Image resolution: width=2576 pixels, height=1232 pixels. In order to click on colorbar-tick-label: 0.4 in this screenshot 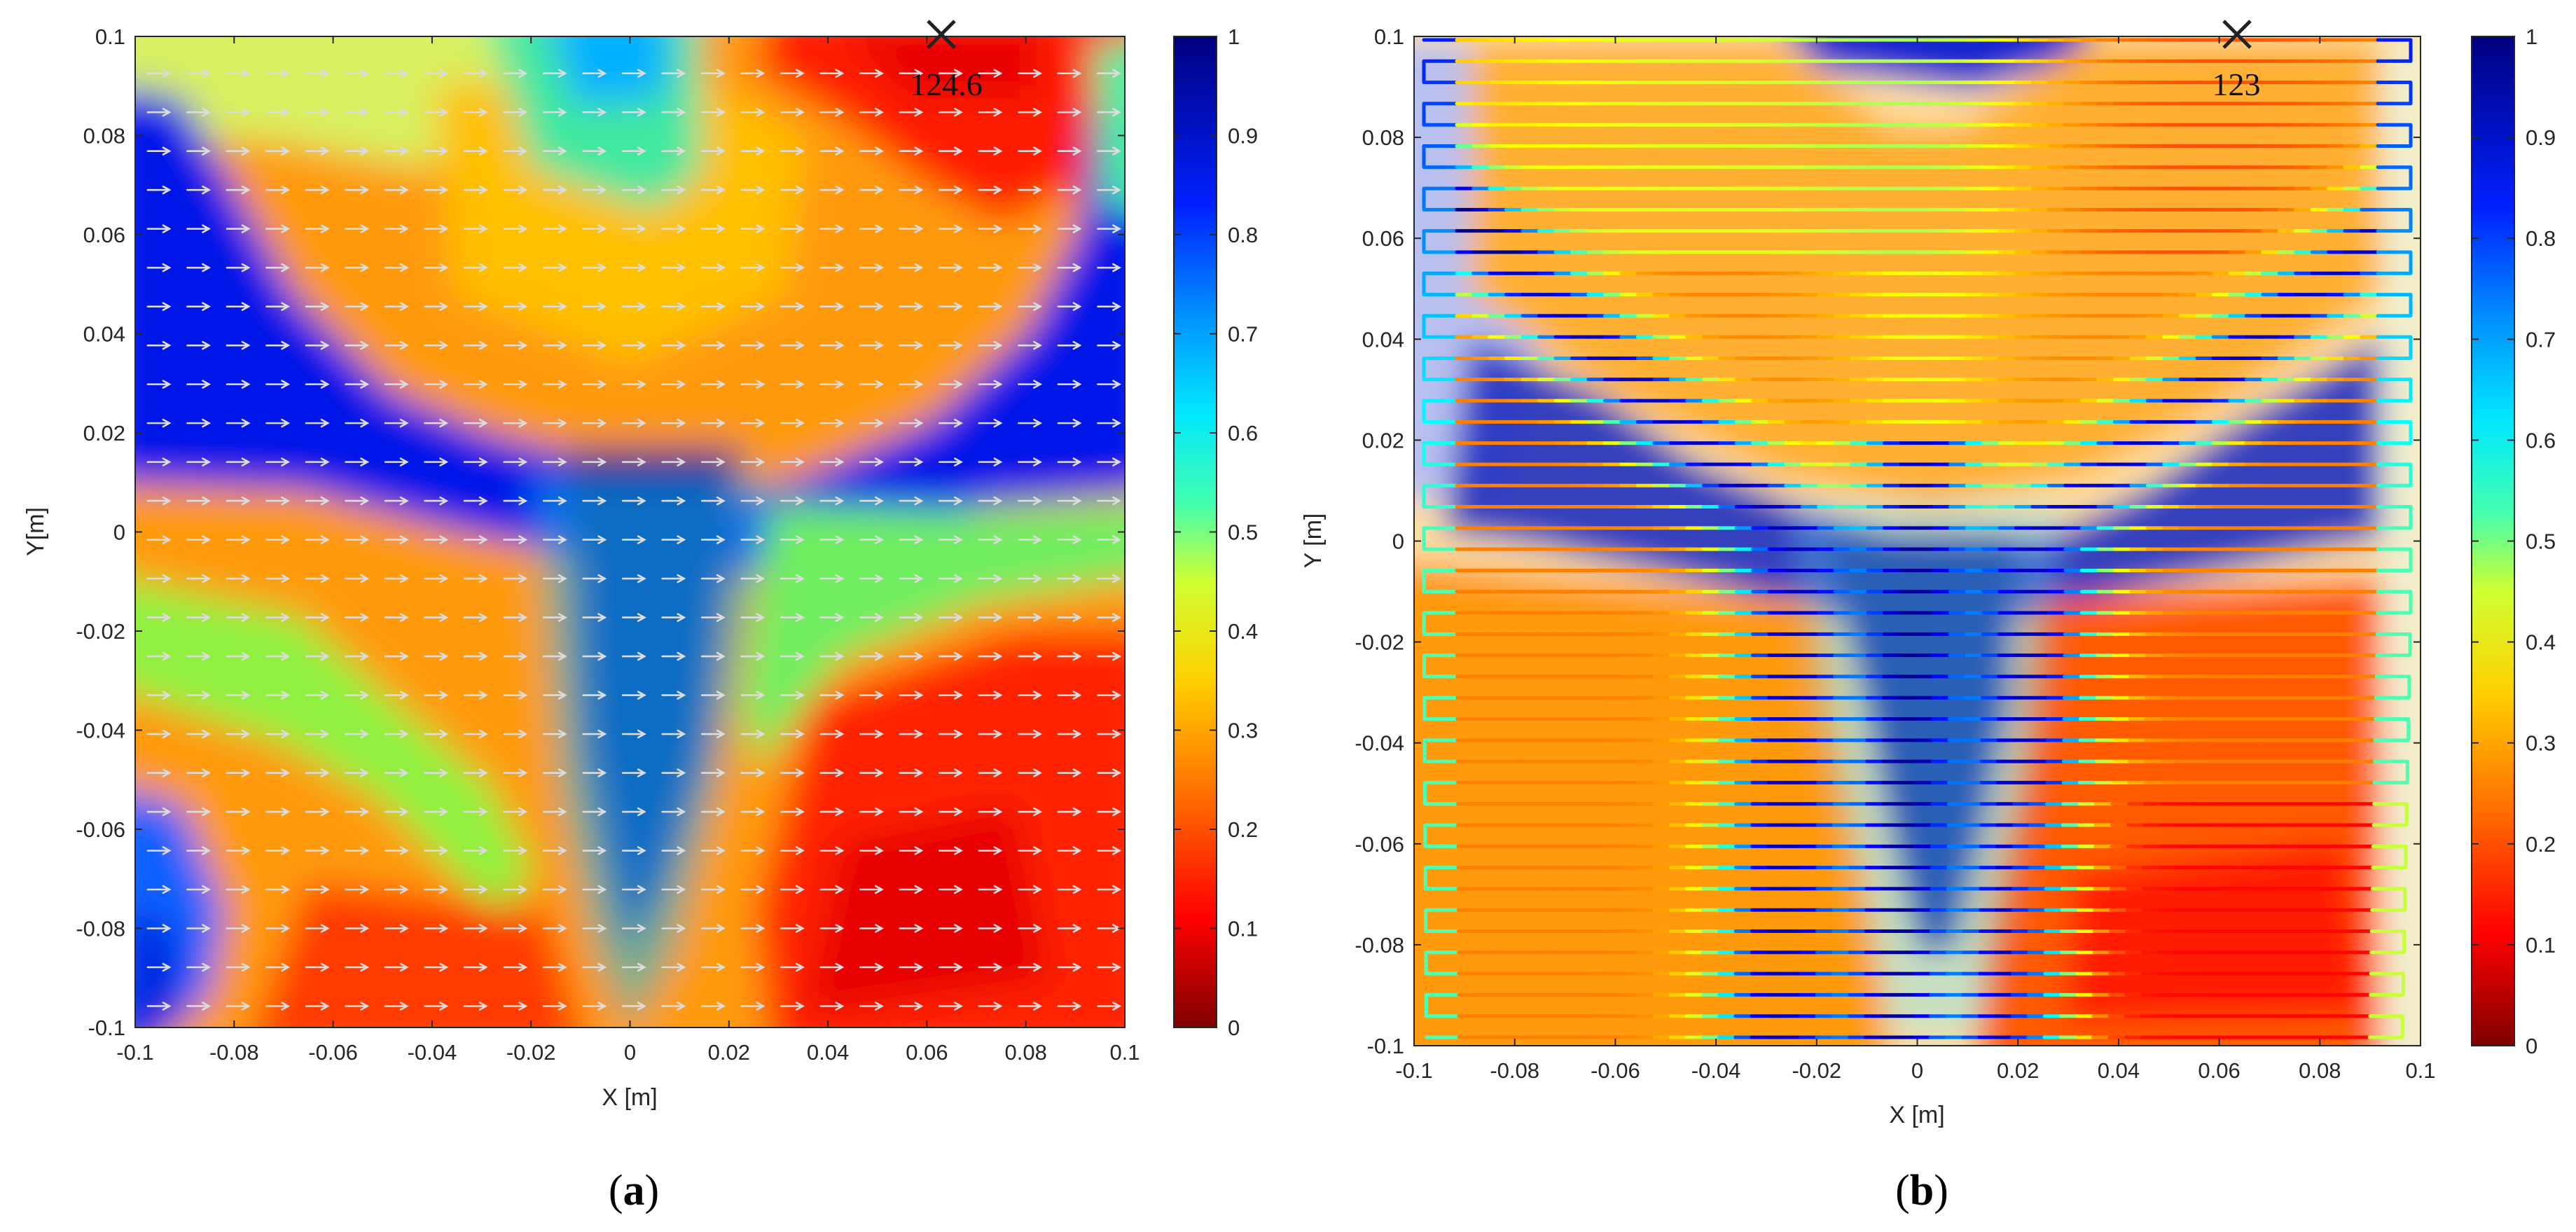, I will do `click(2541, 642)`.